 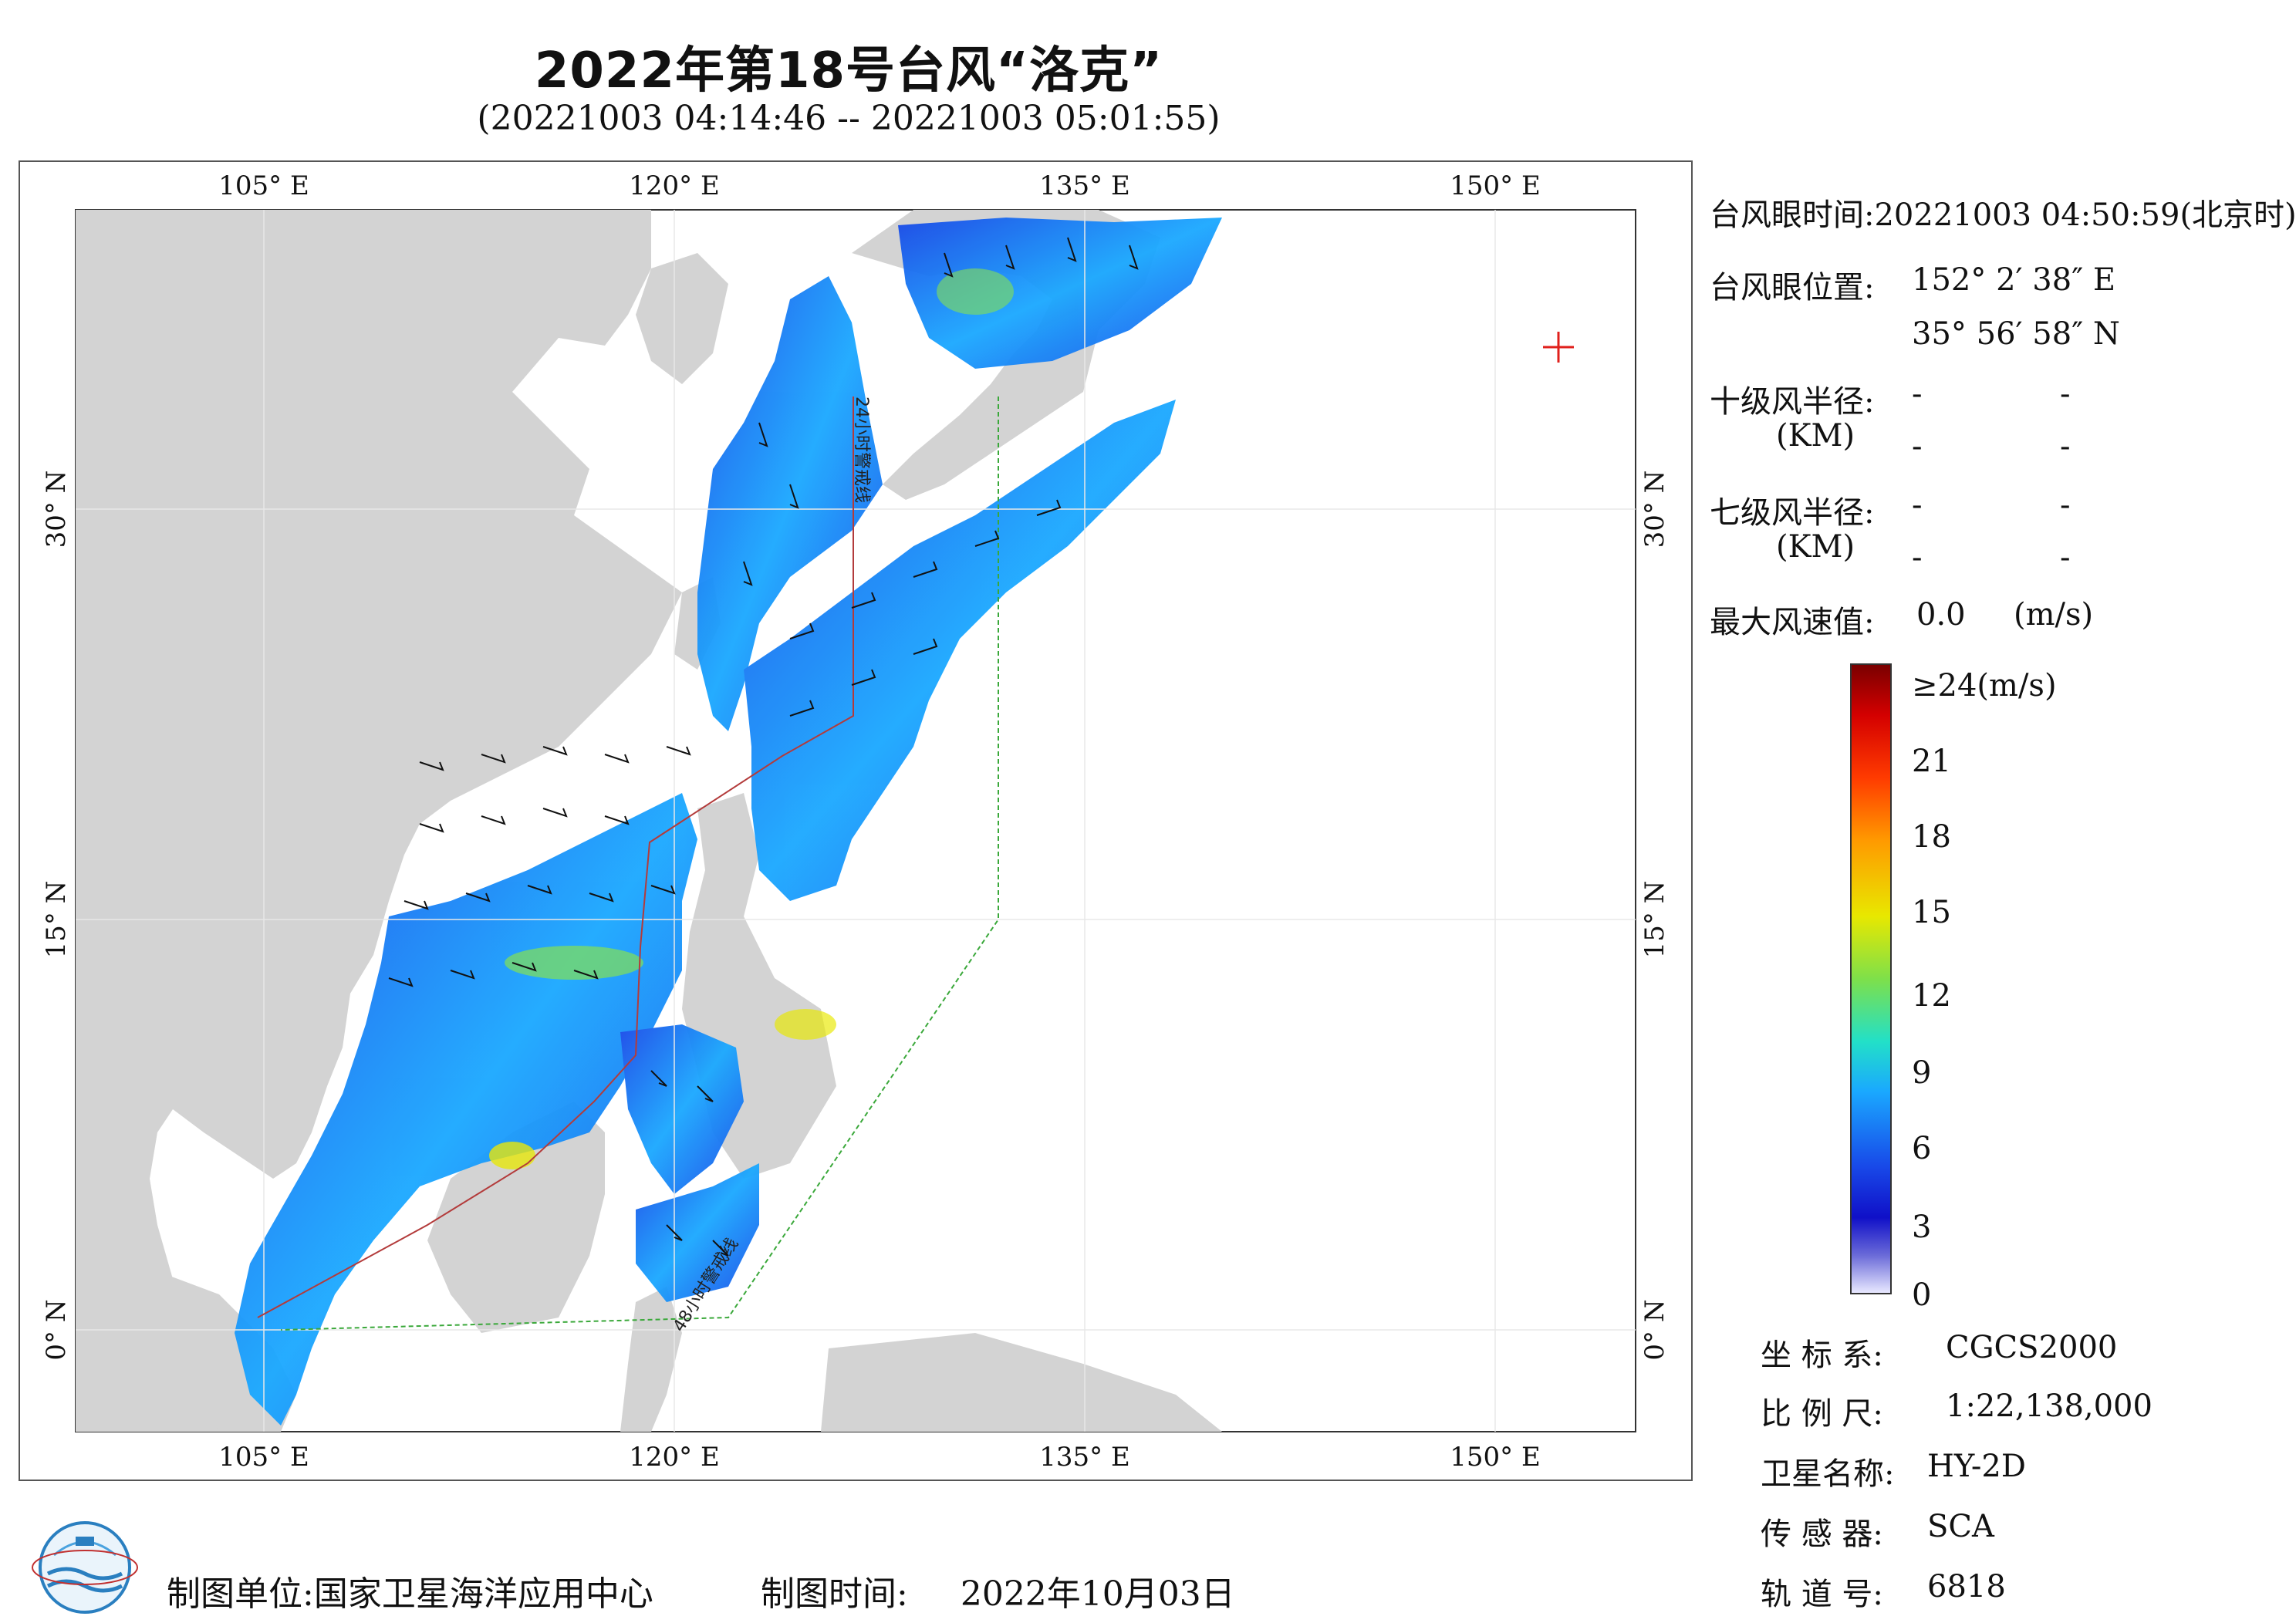 What do you see at coordinates (2032, 1347) in the screenshot?
I see `crs-value: CGCS2000` at bounding box center [2032, 1347].